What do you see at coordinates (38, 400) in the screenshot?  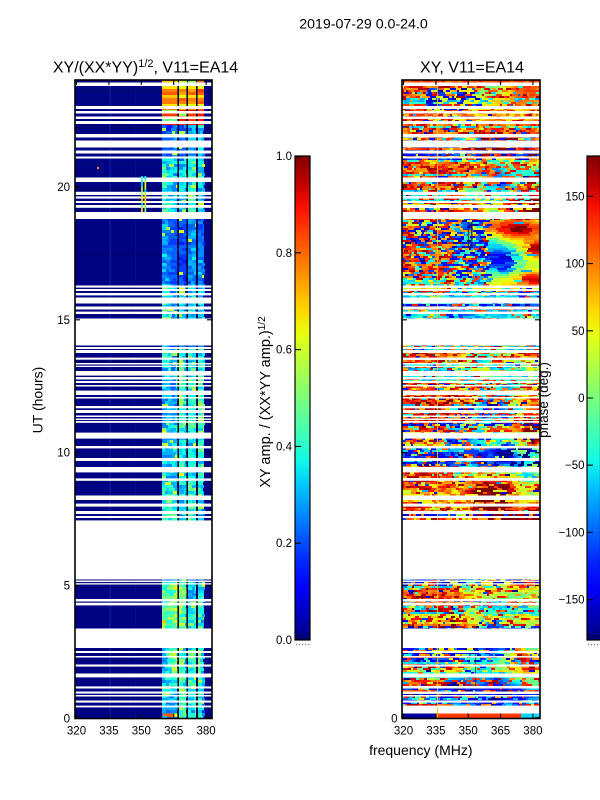 I see `svg-text: UT (hours)` at bounding box center [38, 400].